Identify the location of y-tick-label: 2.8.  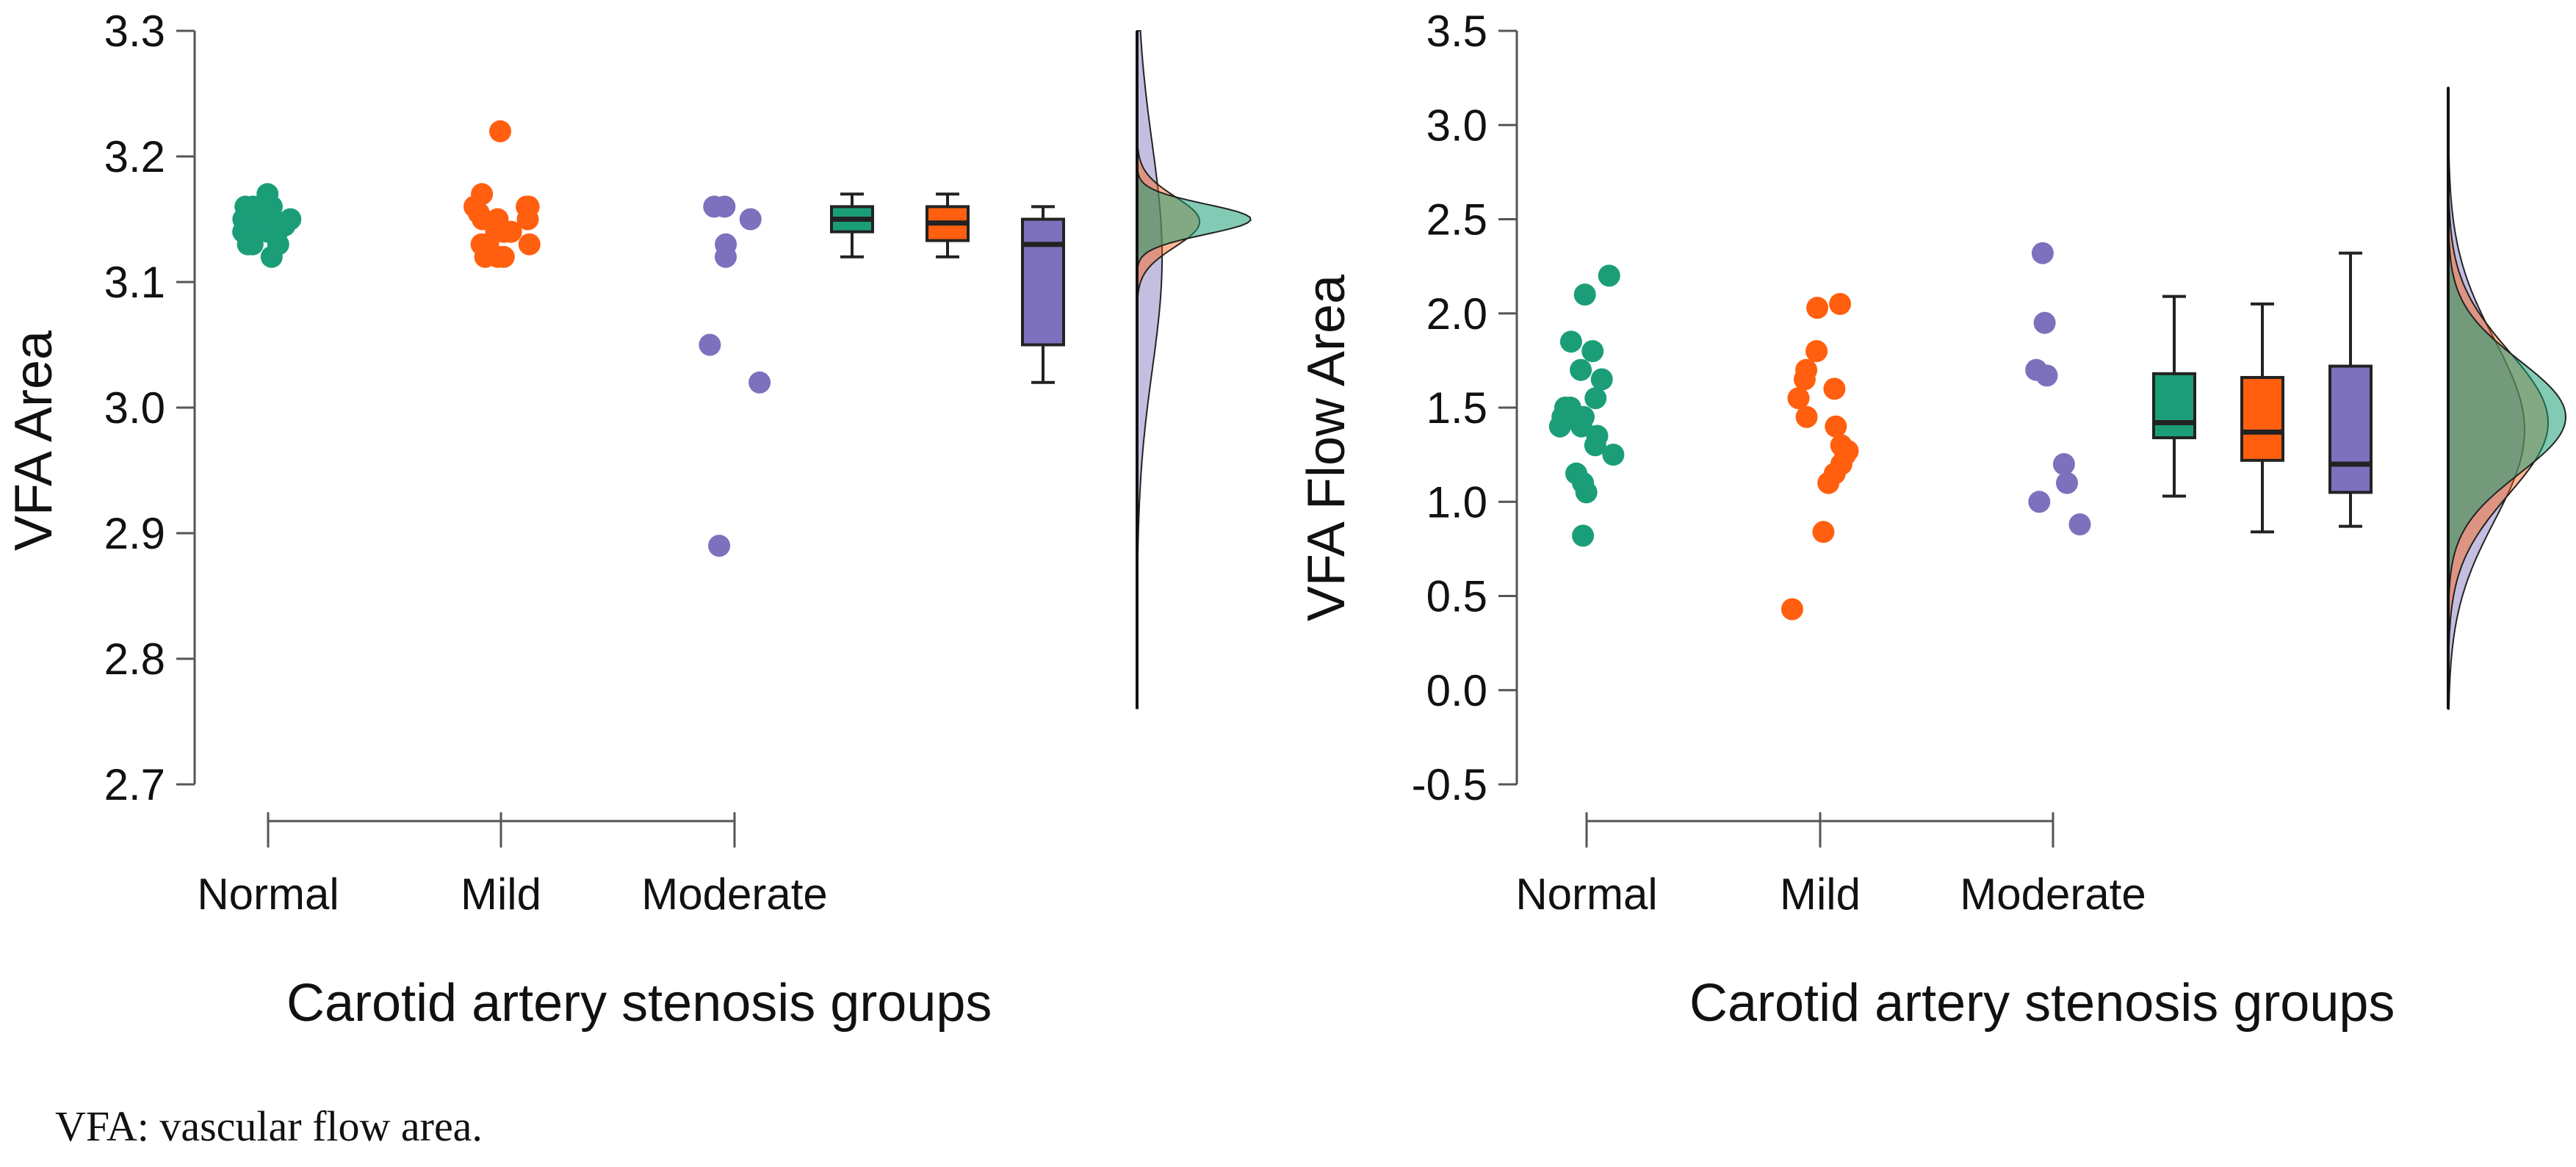
(134, 660).